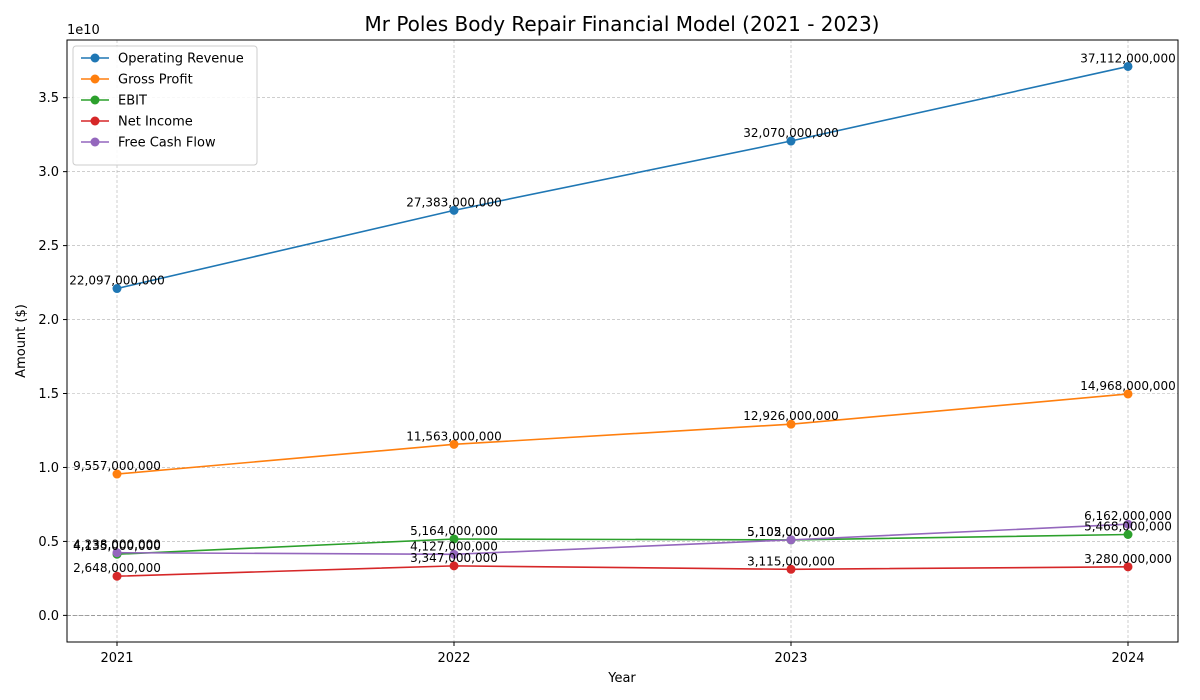 This screenshot has height=700, width=1200. What do you see at coordinates (1127, 658) in the screenshot?
I see `x-tick-label: 2024` at bounding box center [1127, 658].